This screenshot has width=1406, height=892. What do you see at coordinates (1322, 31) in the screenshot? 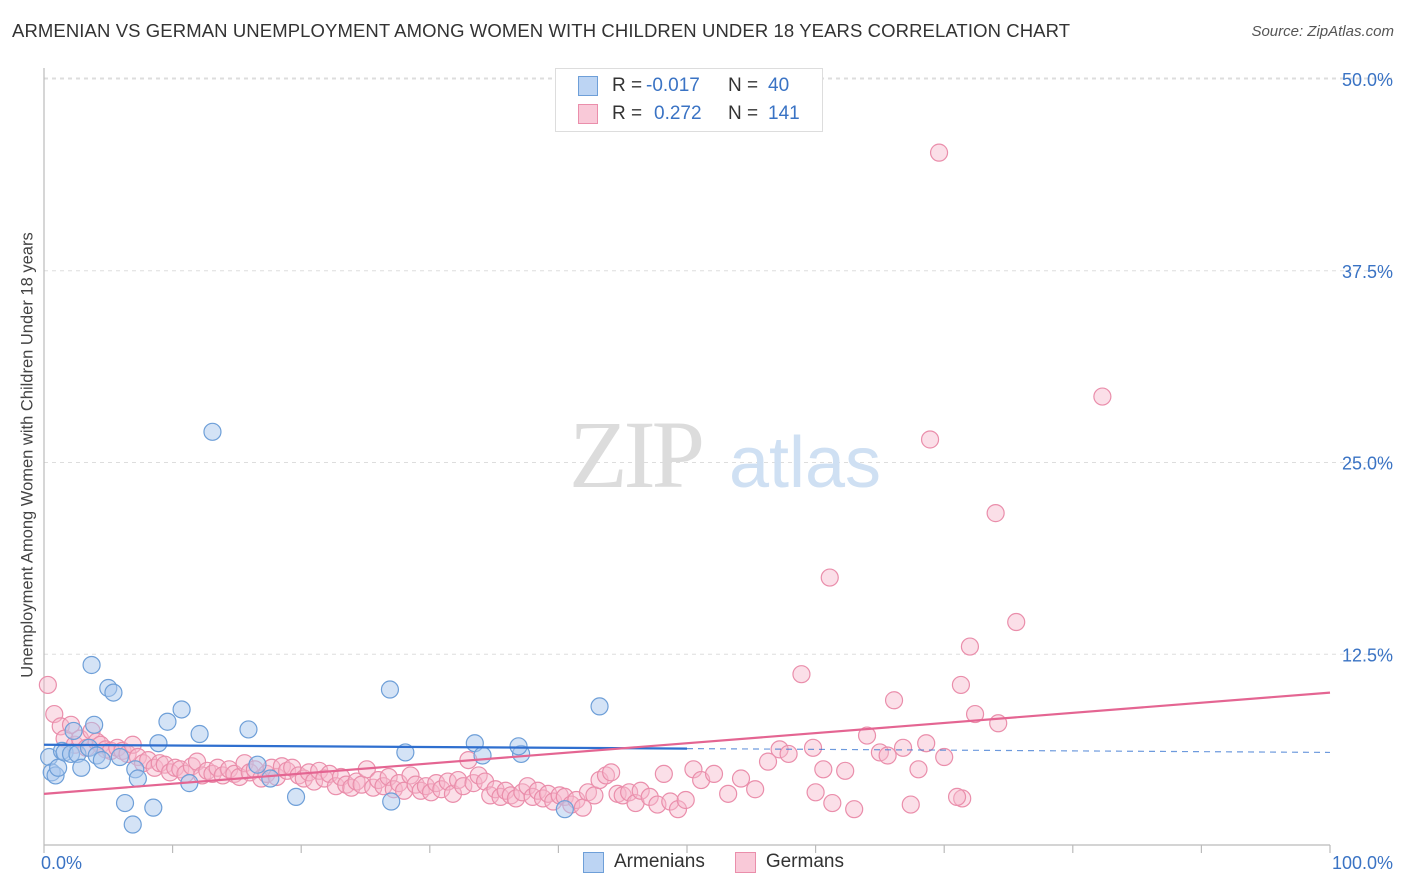
I see `source-label: Source: ZipAtlas.com` at bounding box center [1322, 31].